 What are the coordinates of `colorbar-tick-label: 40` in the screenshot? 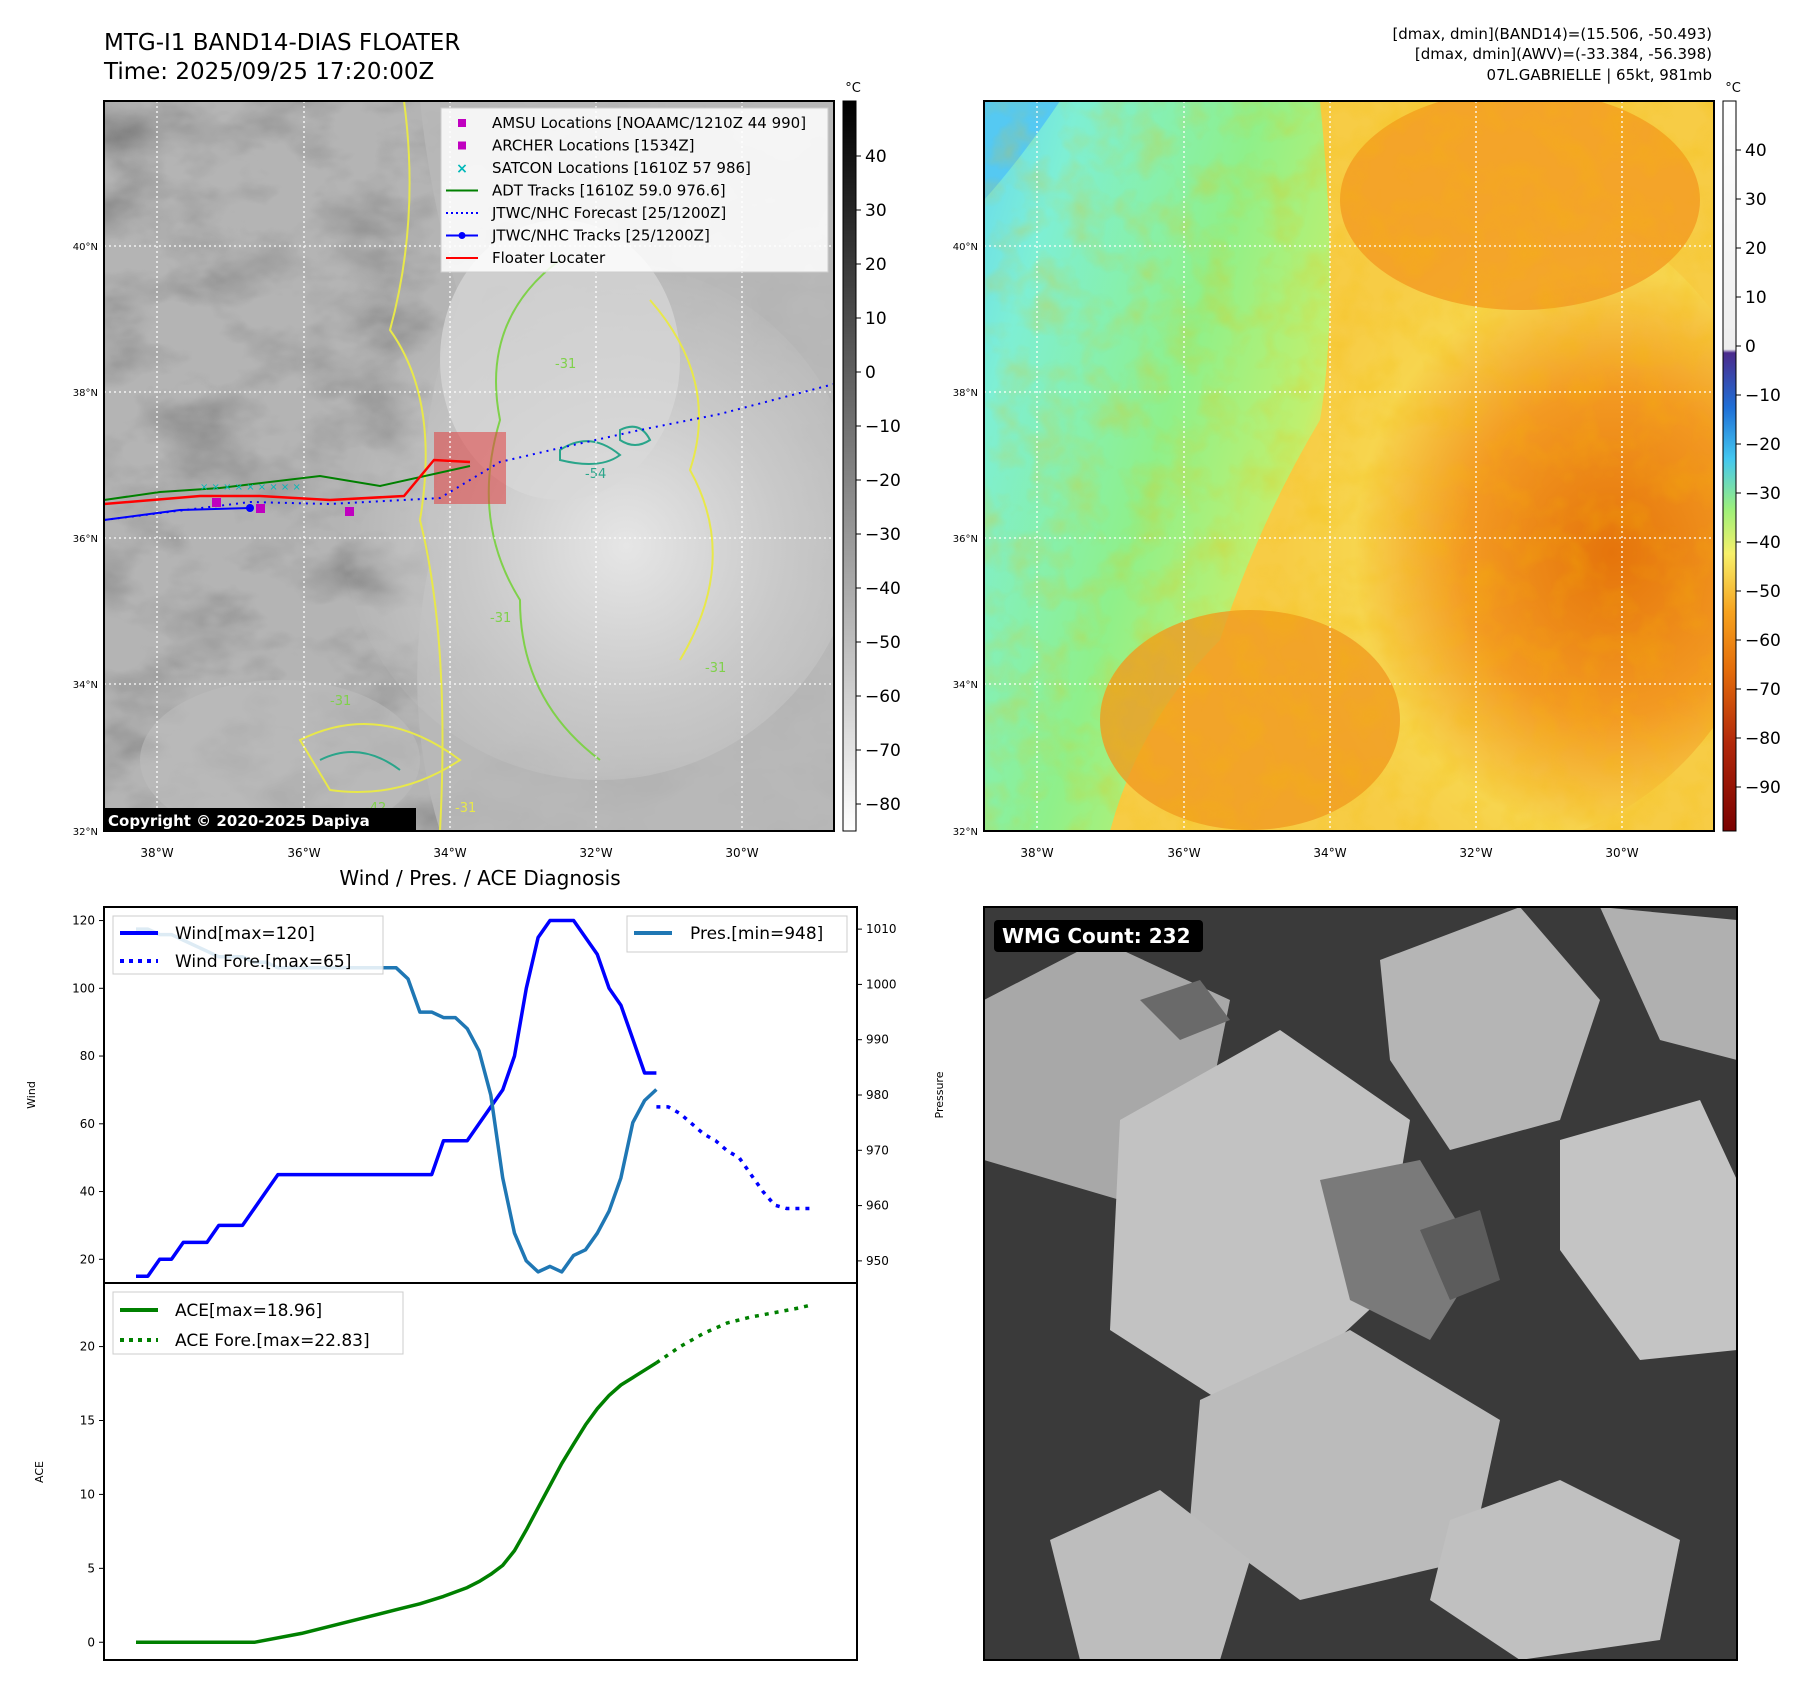 It's located at (1756, 151).